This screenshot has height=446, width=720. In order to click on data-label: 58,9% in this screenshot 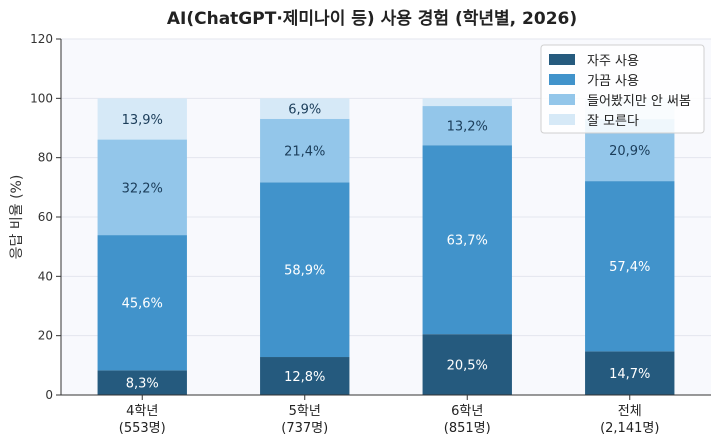, I will do `click(304, 271)`.